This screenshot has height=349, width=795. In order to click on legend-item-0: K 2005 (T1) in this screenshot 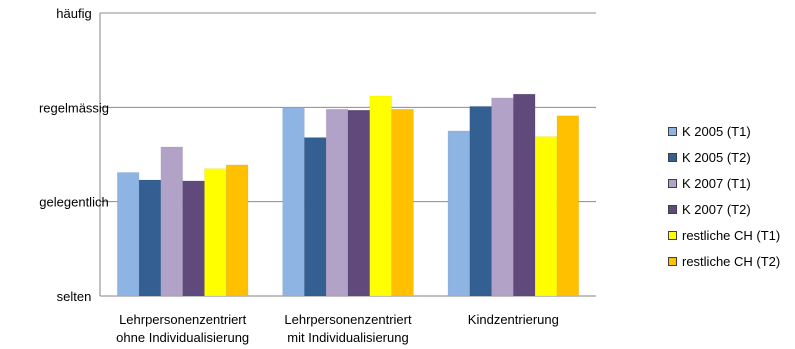, I will do `click(724, 131)`.